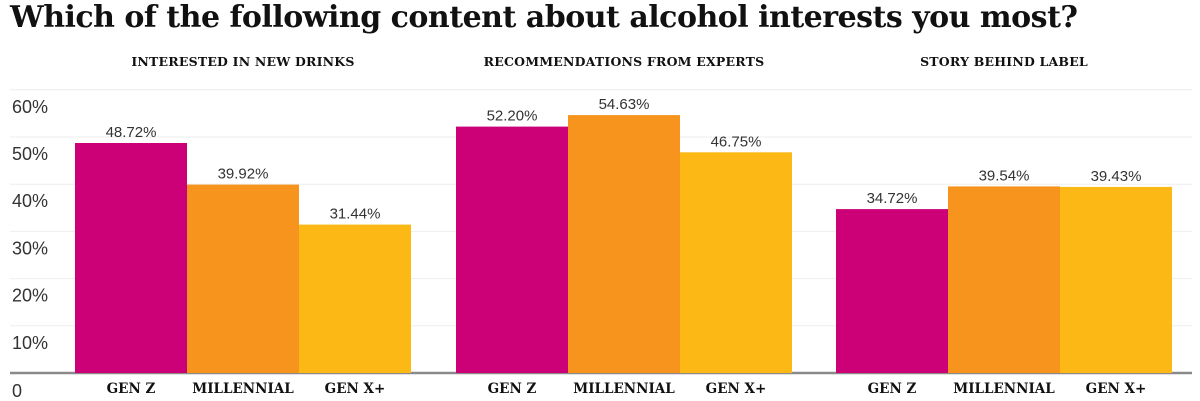  Describe the element at coordinates (30, 343) in the screenshot. I see `y-tick-label: 10%` at that location.